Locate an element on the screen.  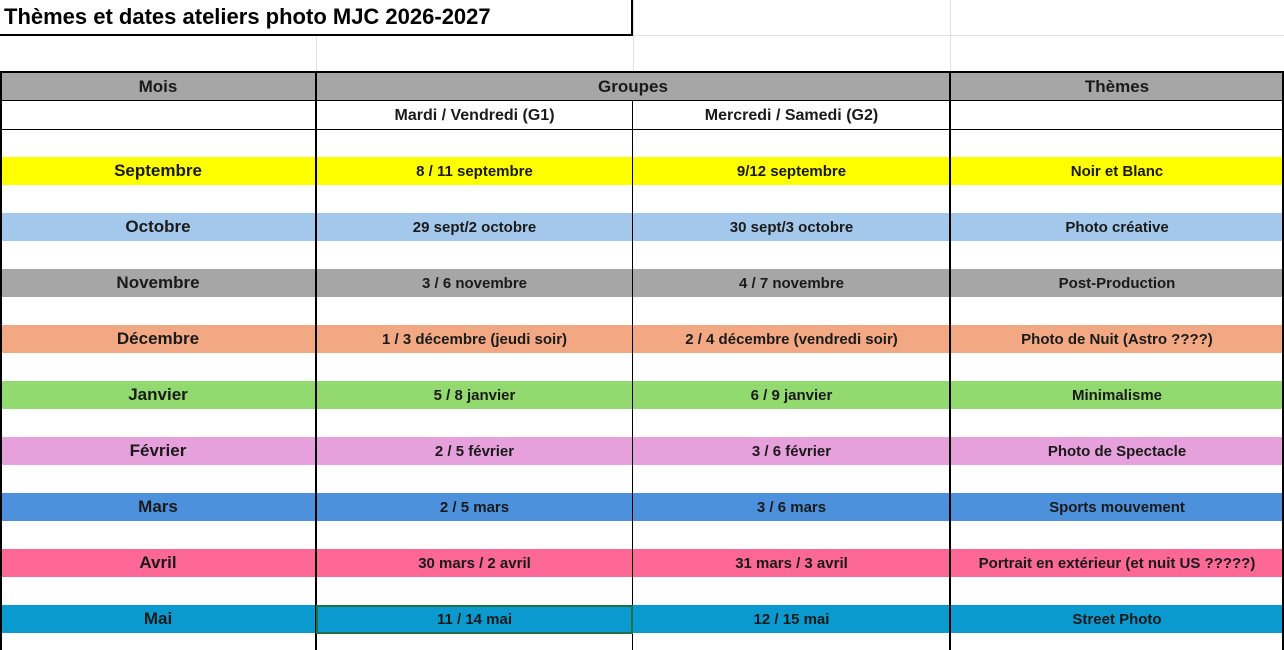
month-cell: Décembre is located at coordinates (158, 339).